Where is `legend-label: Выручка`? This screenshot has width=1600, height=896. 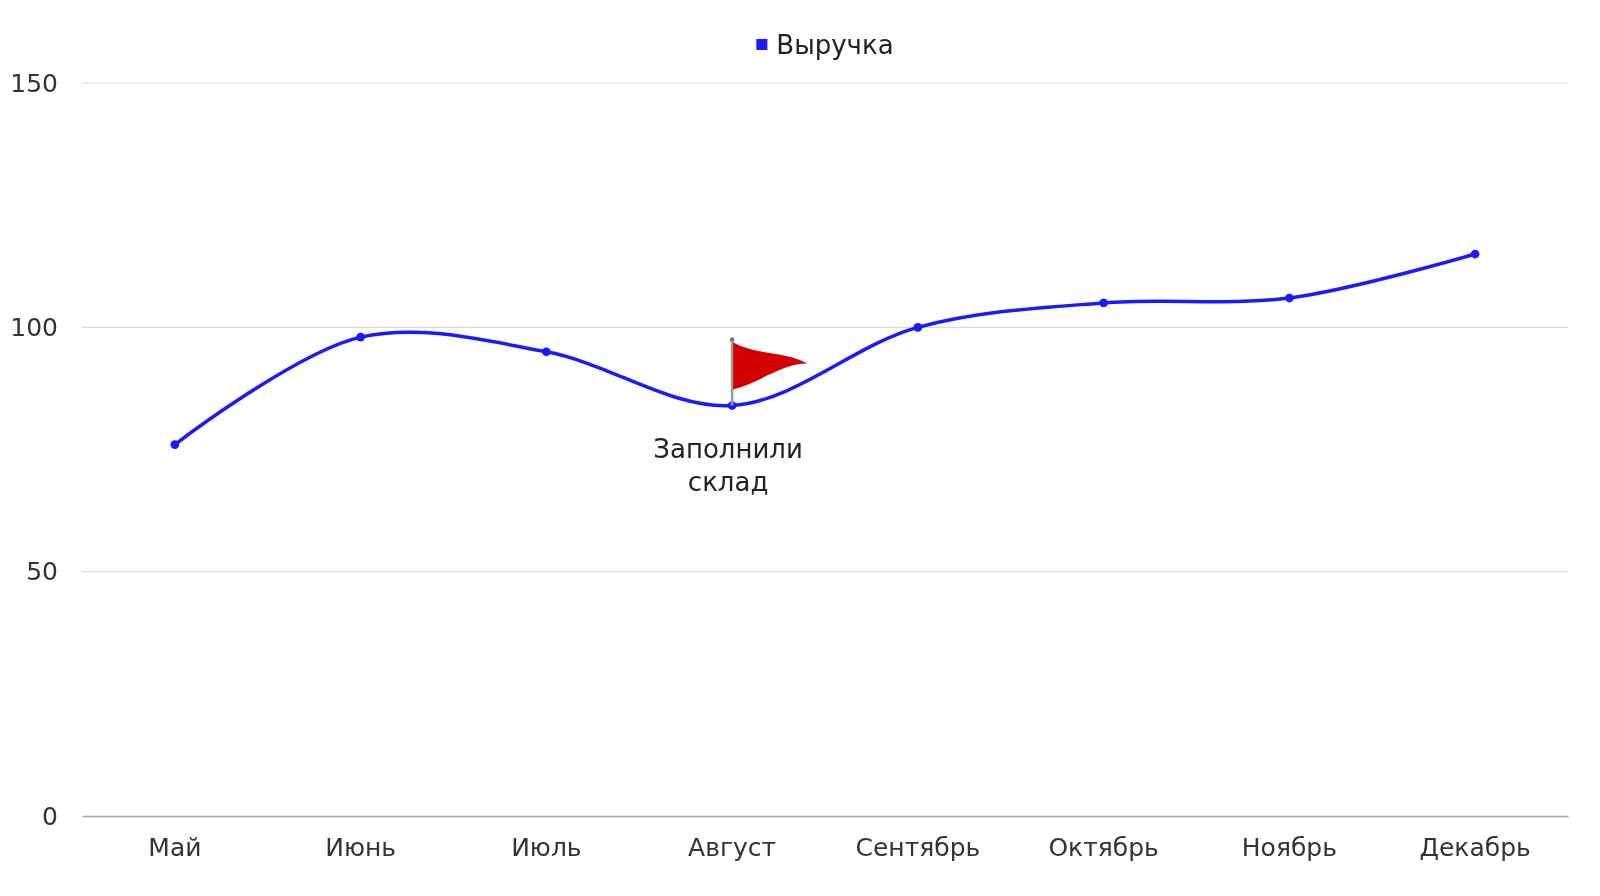
legend-label: Выручка is located at coordinates (835, 45).